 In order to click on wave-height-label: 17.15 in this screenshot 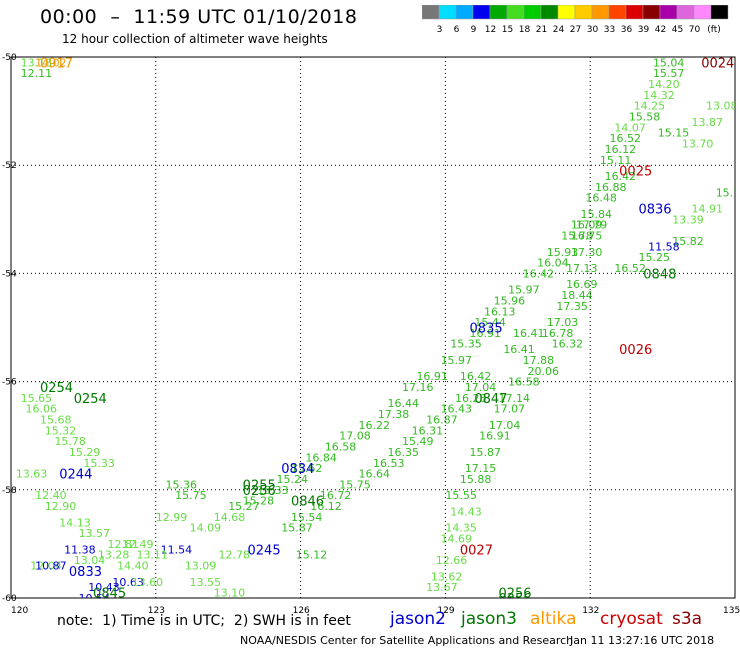, I will do `click(481, 468)`.